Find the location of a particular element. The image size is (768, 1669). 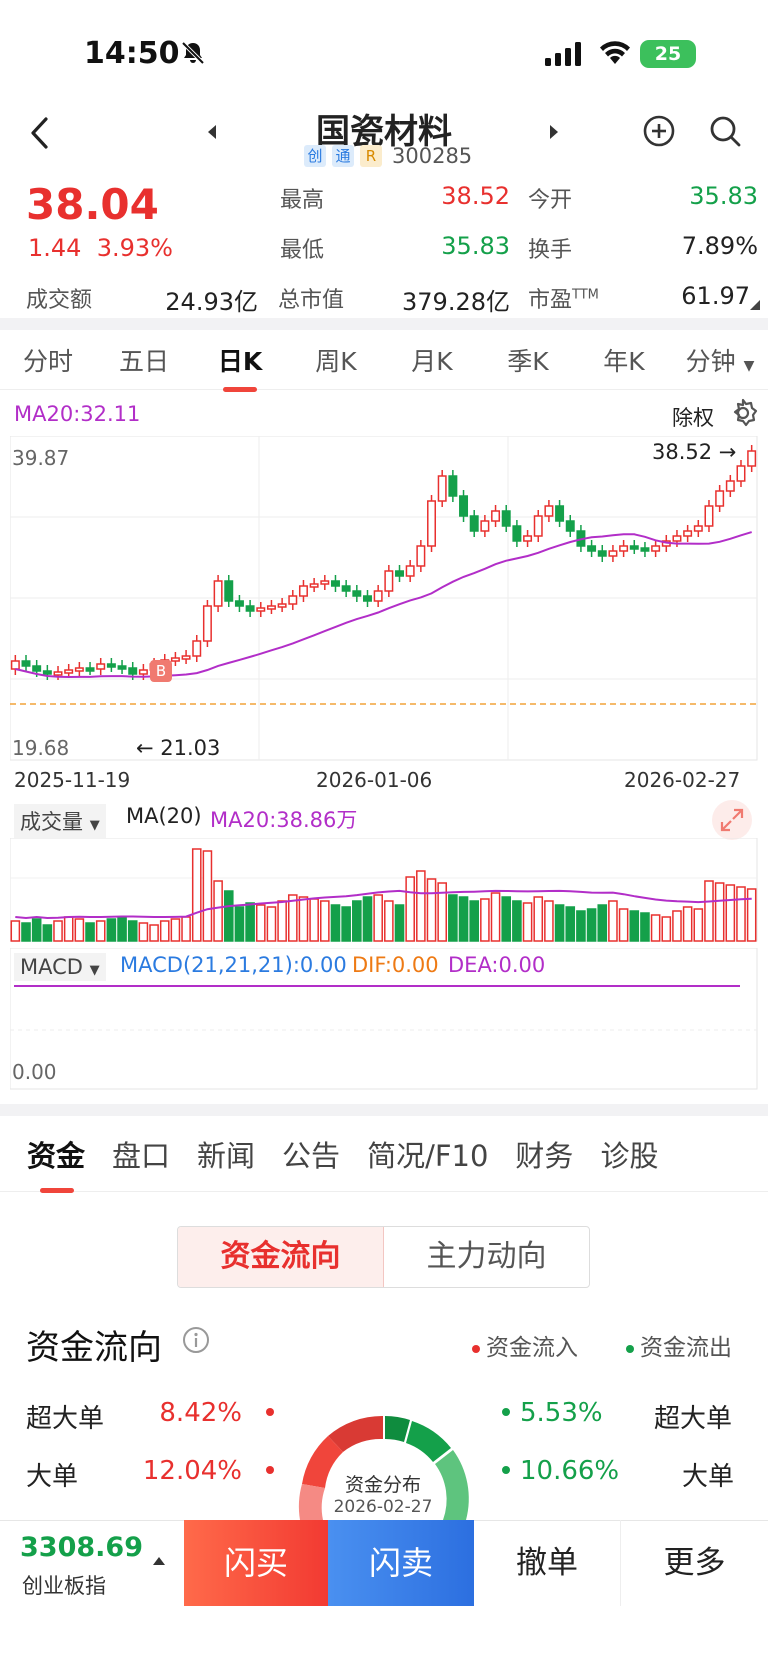

flow-segment: 资金流向 主力动向 is located at coordinates (383, 1257).